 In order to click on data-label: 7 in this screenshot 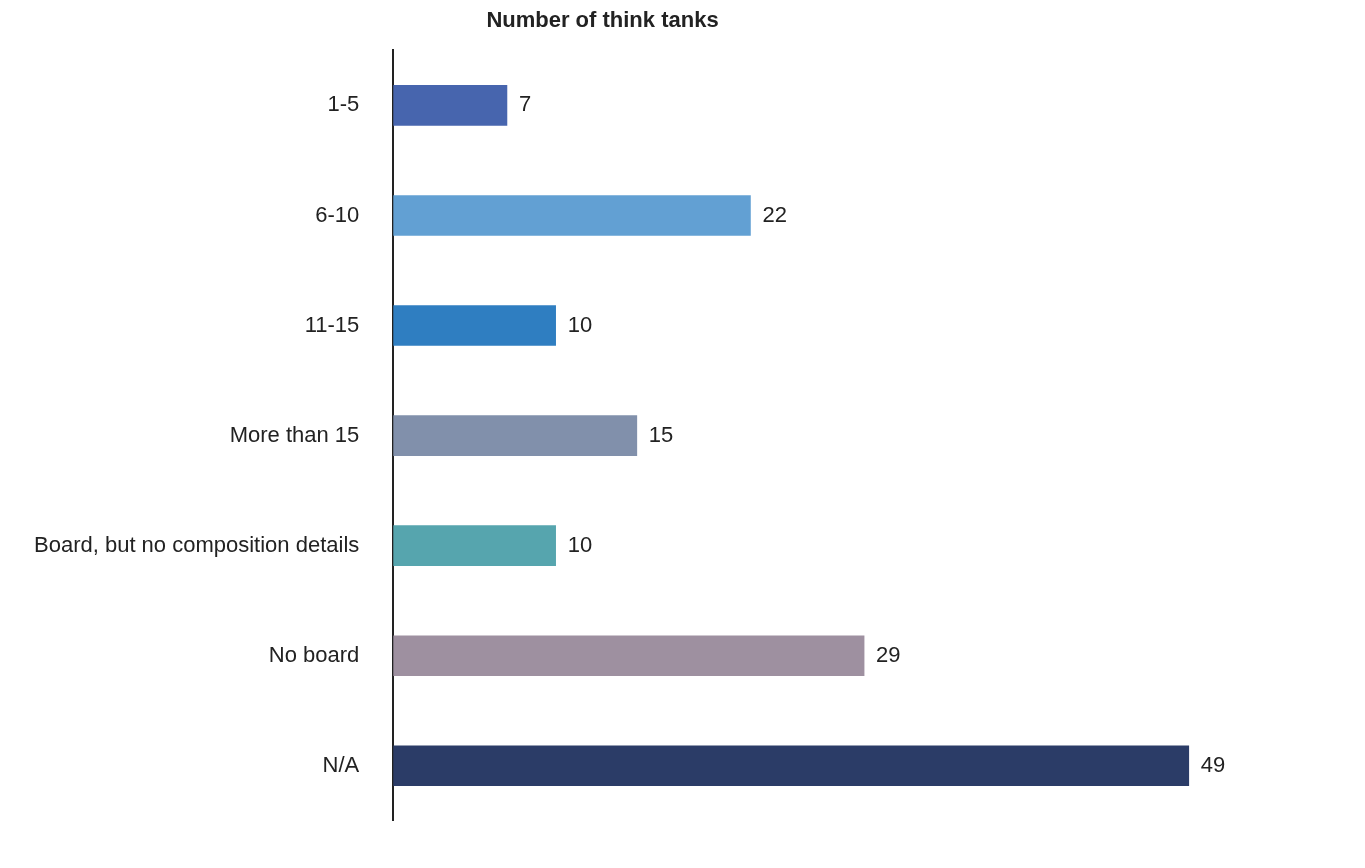, I will do `click(525, 104)`.